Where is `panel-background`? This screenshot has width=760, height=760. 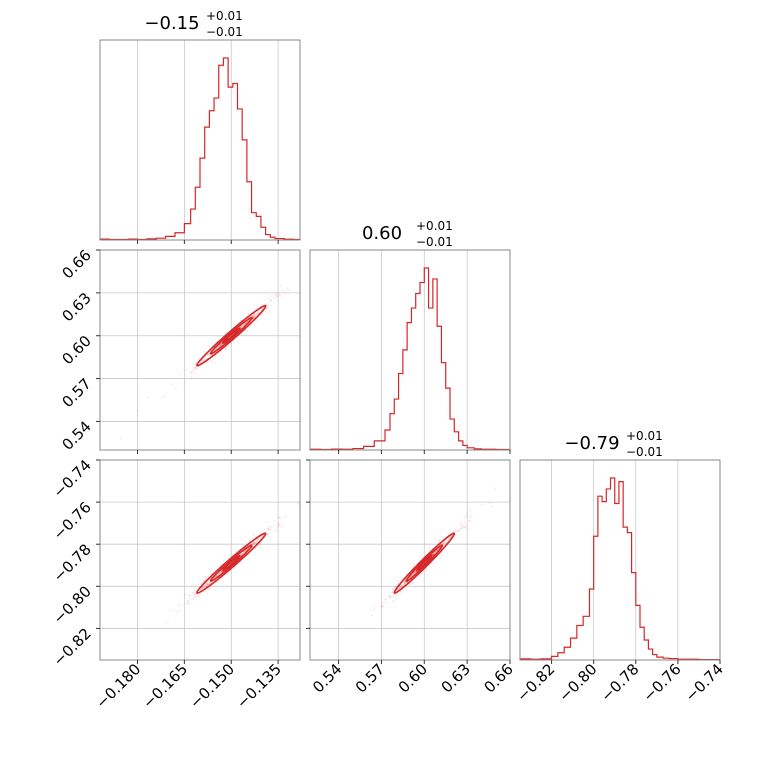 panel-background is located at coordinates (620, 560).